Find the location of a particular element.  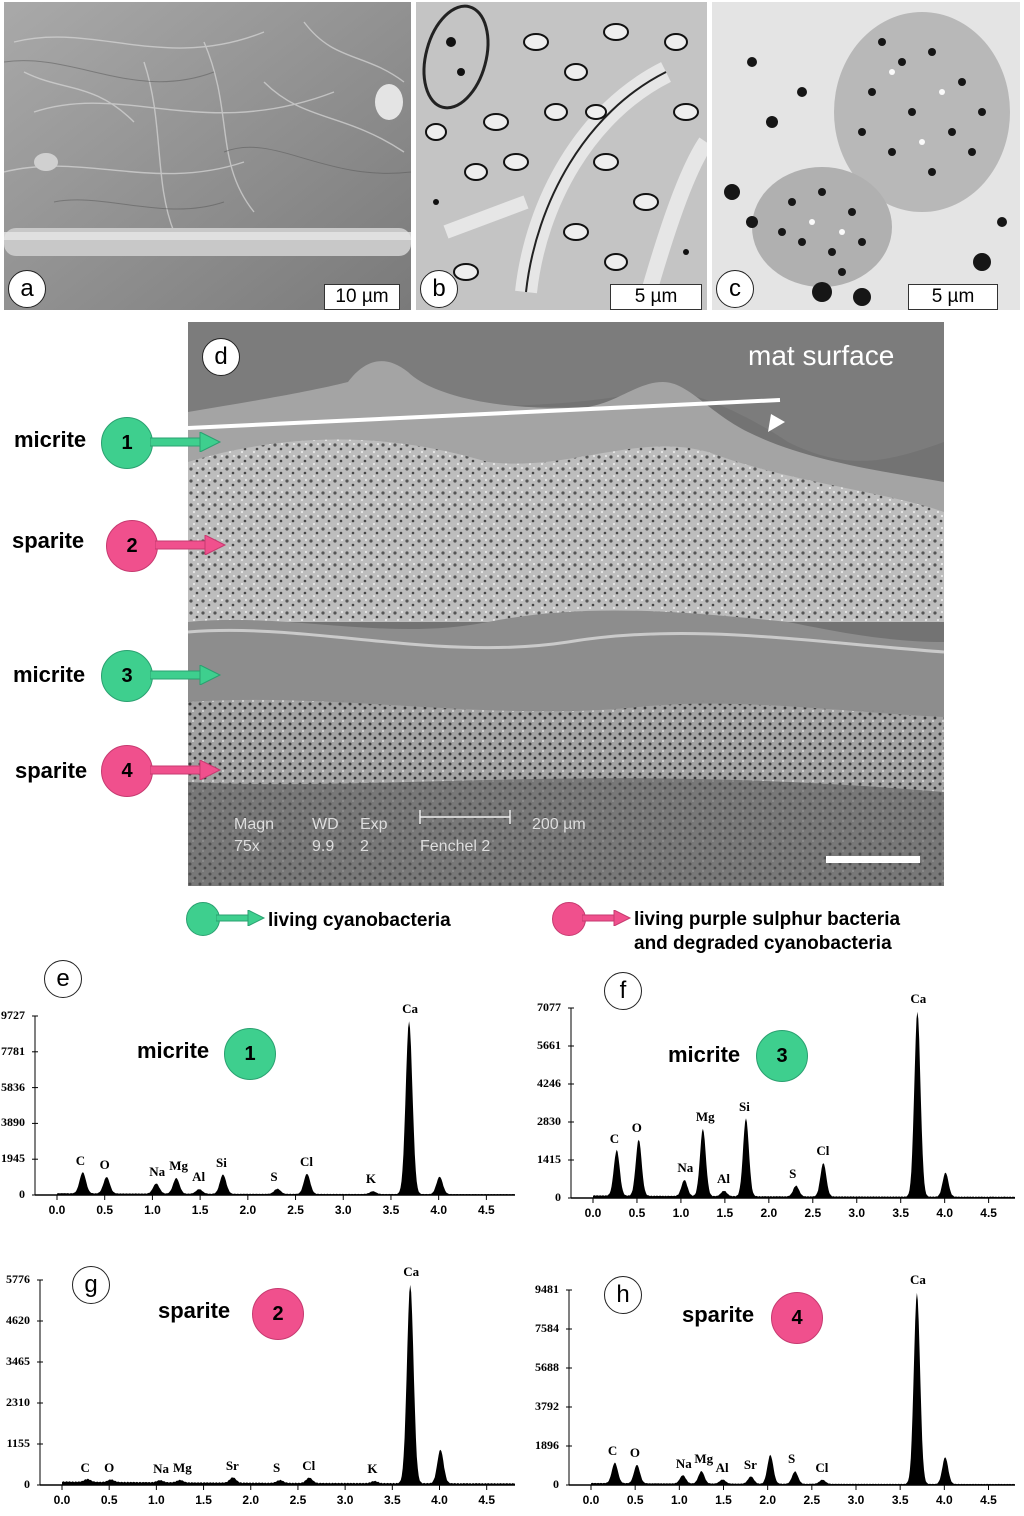

x-tick-label: 3.0 is located at coordinates (343, 1210).